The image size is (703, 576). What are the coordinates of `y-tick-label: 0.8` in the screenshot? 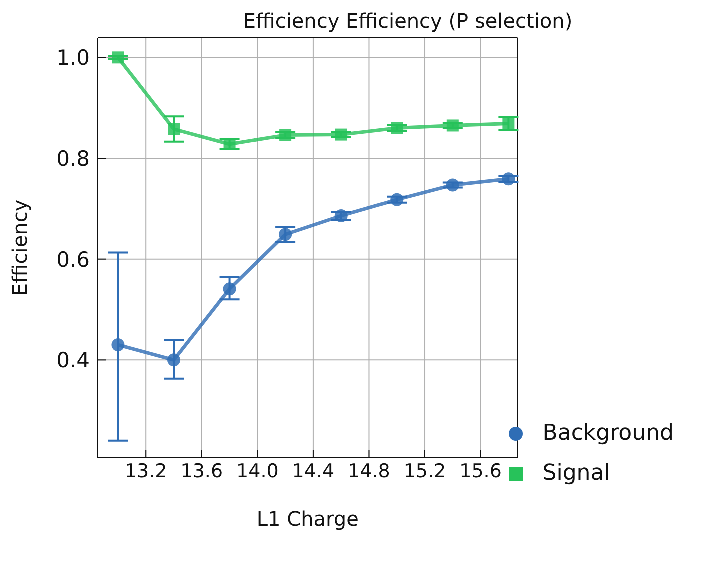 It's located at (73, 158).